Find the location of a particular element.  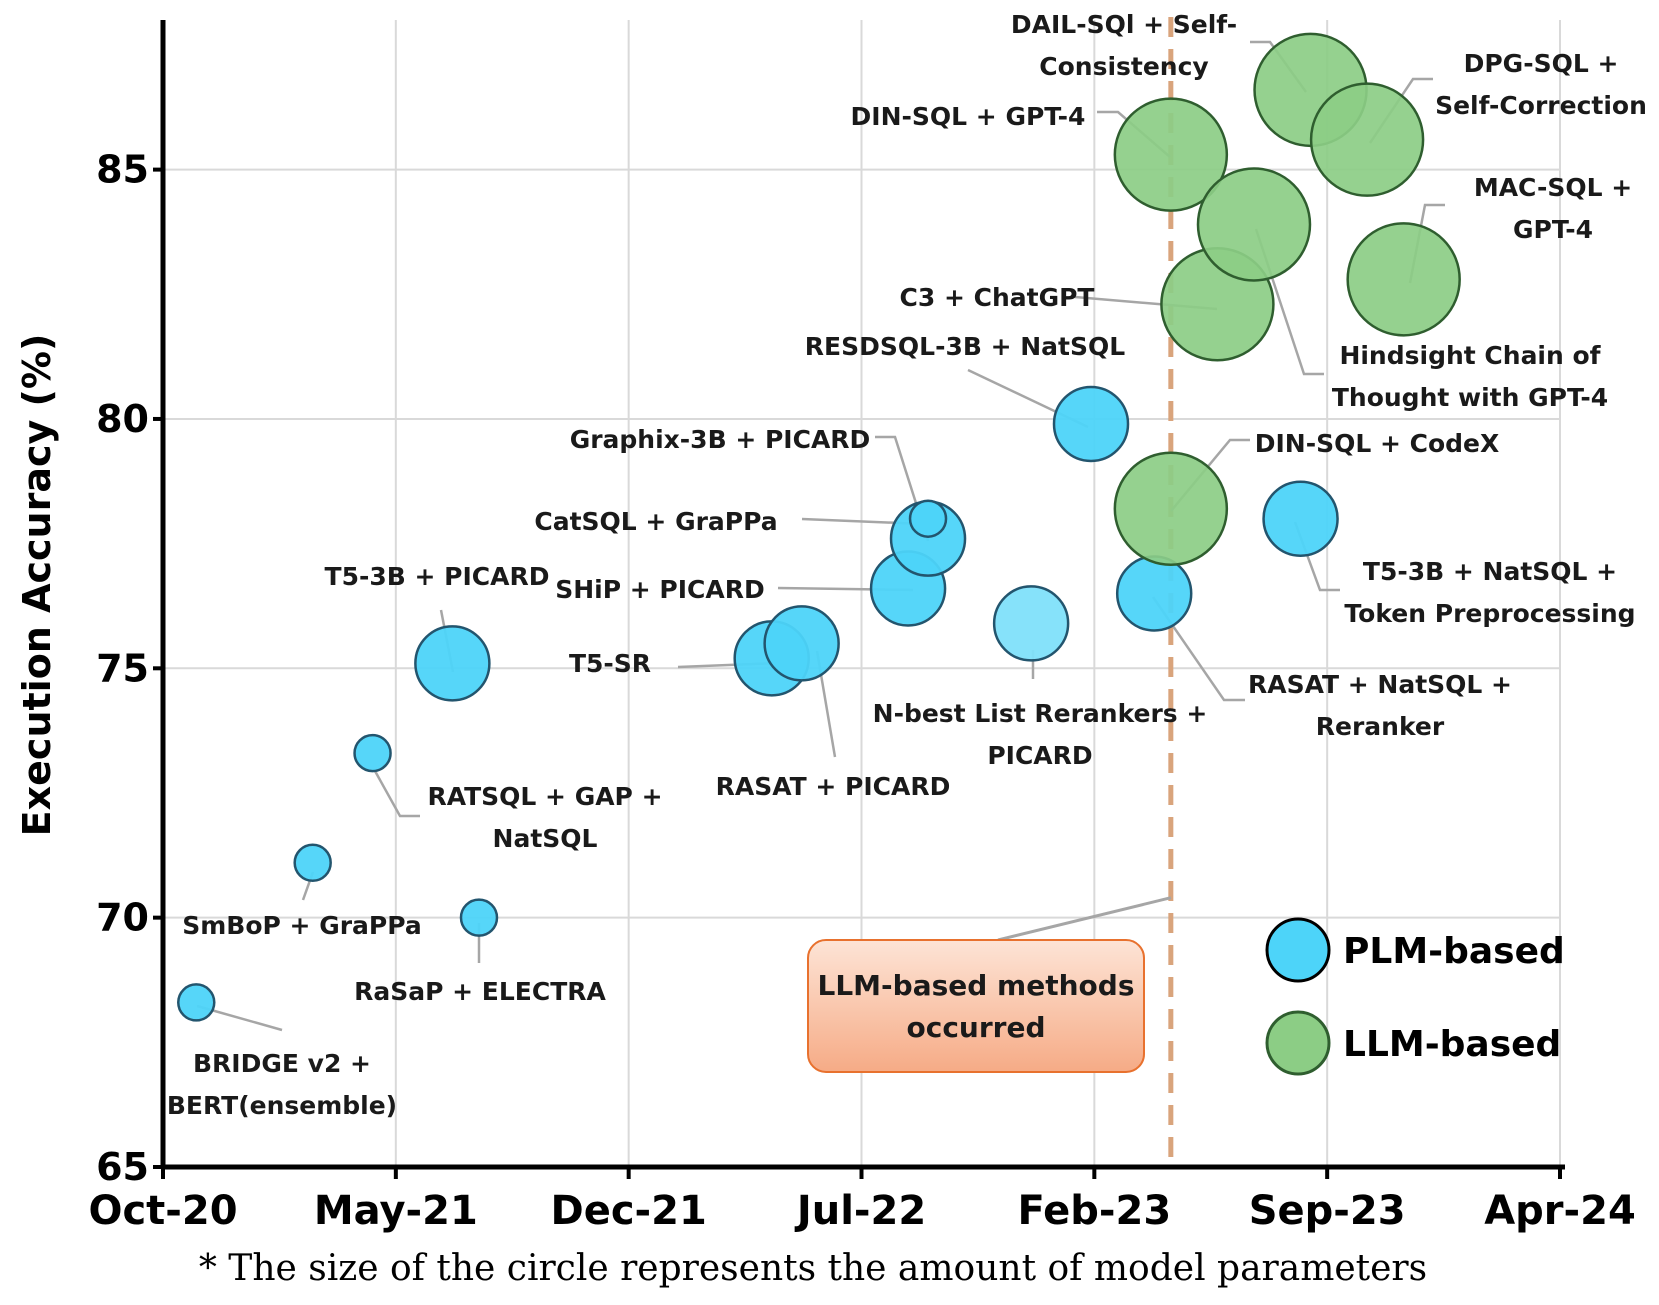

point-label: RATSQL + GAP + is located at coordinates (544, 796).